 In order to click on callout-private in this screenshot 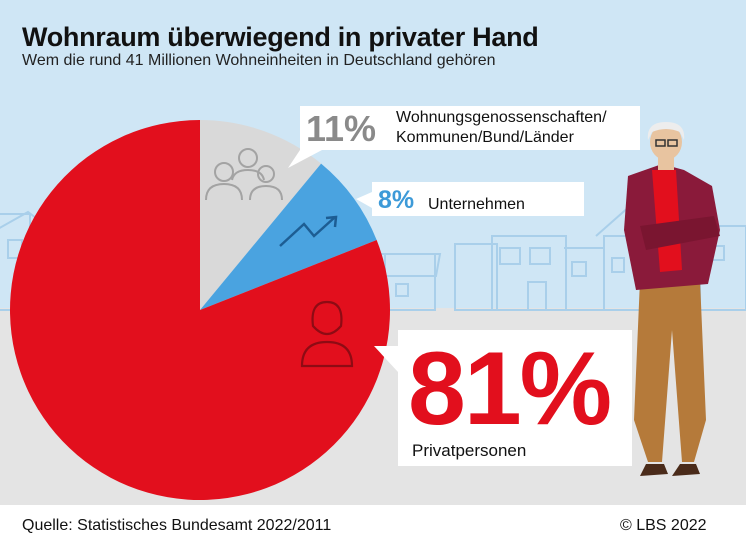, I will do `click(503, 398)`.